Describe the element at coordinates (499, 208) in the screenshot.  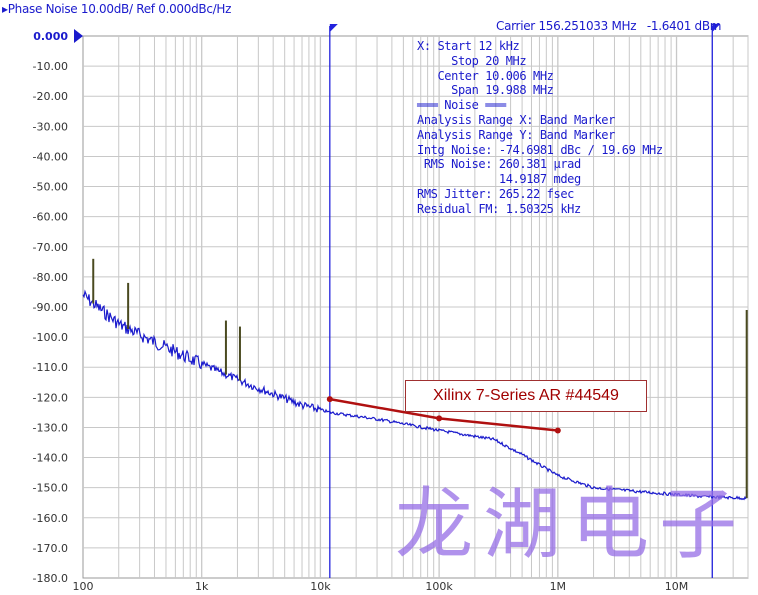
I see `info-line: Residual FM: 1.50325 kHz` at that location.